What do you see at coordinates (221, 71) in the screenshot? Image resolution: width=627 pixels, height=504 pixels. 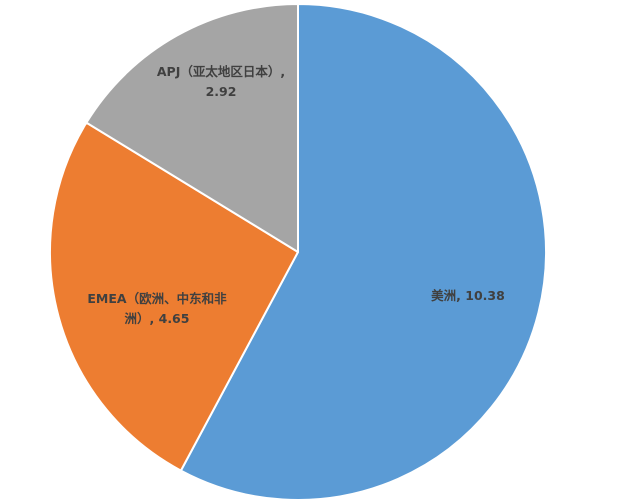 I see `pie-data-label-2-line-0: APJ（亚太地区日本）,` at bounding box center [221, 71].